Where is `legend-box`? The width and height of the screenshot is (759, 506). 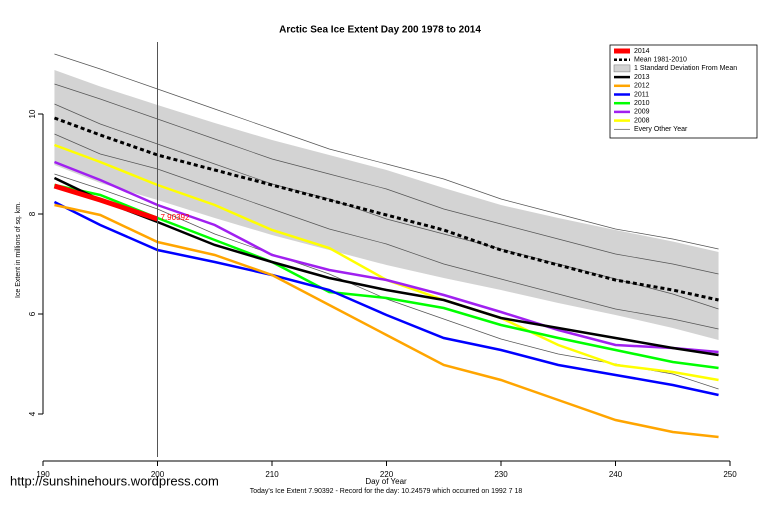 legend-box is located at coordinates (683, 91).